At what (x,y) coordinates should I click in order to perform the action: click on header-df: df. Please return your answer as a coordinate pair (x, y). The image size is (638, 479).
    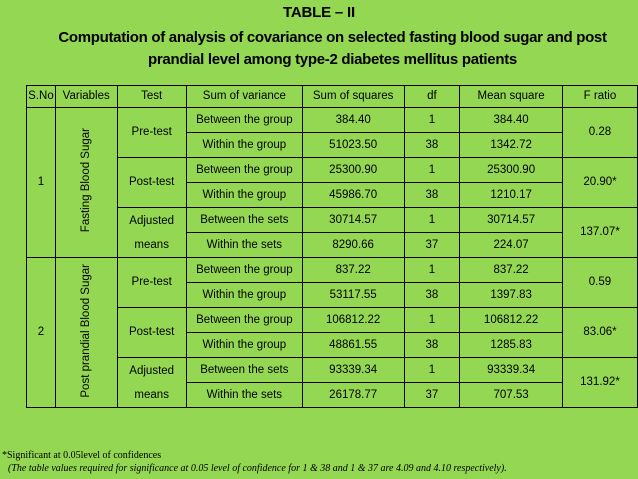
    Looking at the image, I should click on (432, 96).